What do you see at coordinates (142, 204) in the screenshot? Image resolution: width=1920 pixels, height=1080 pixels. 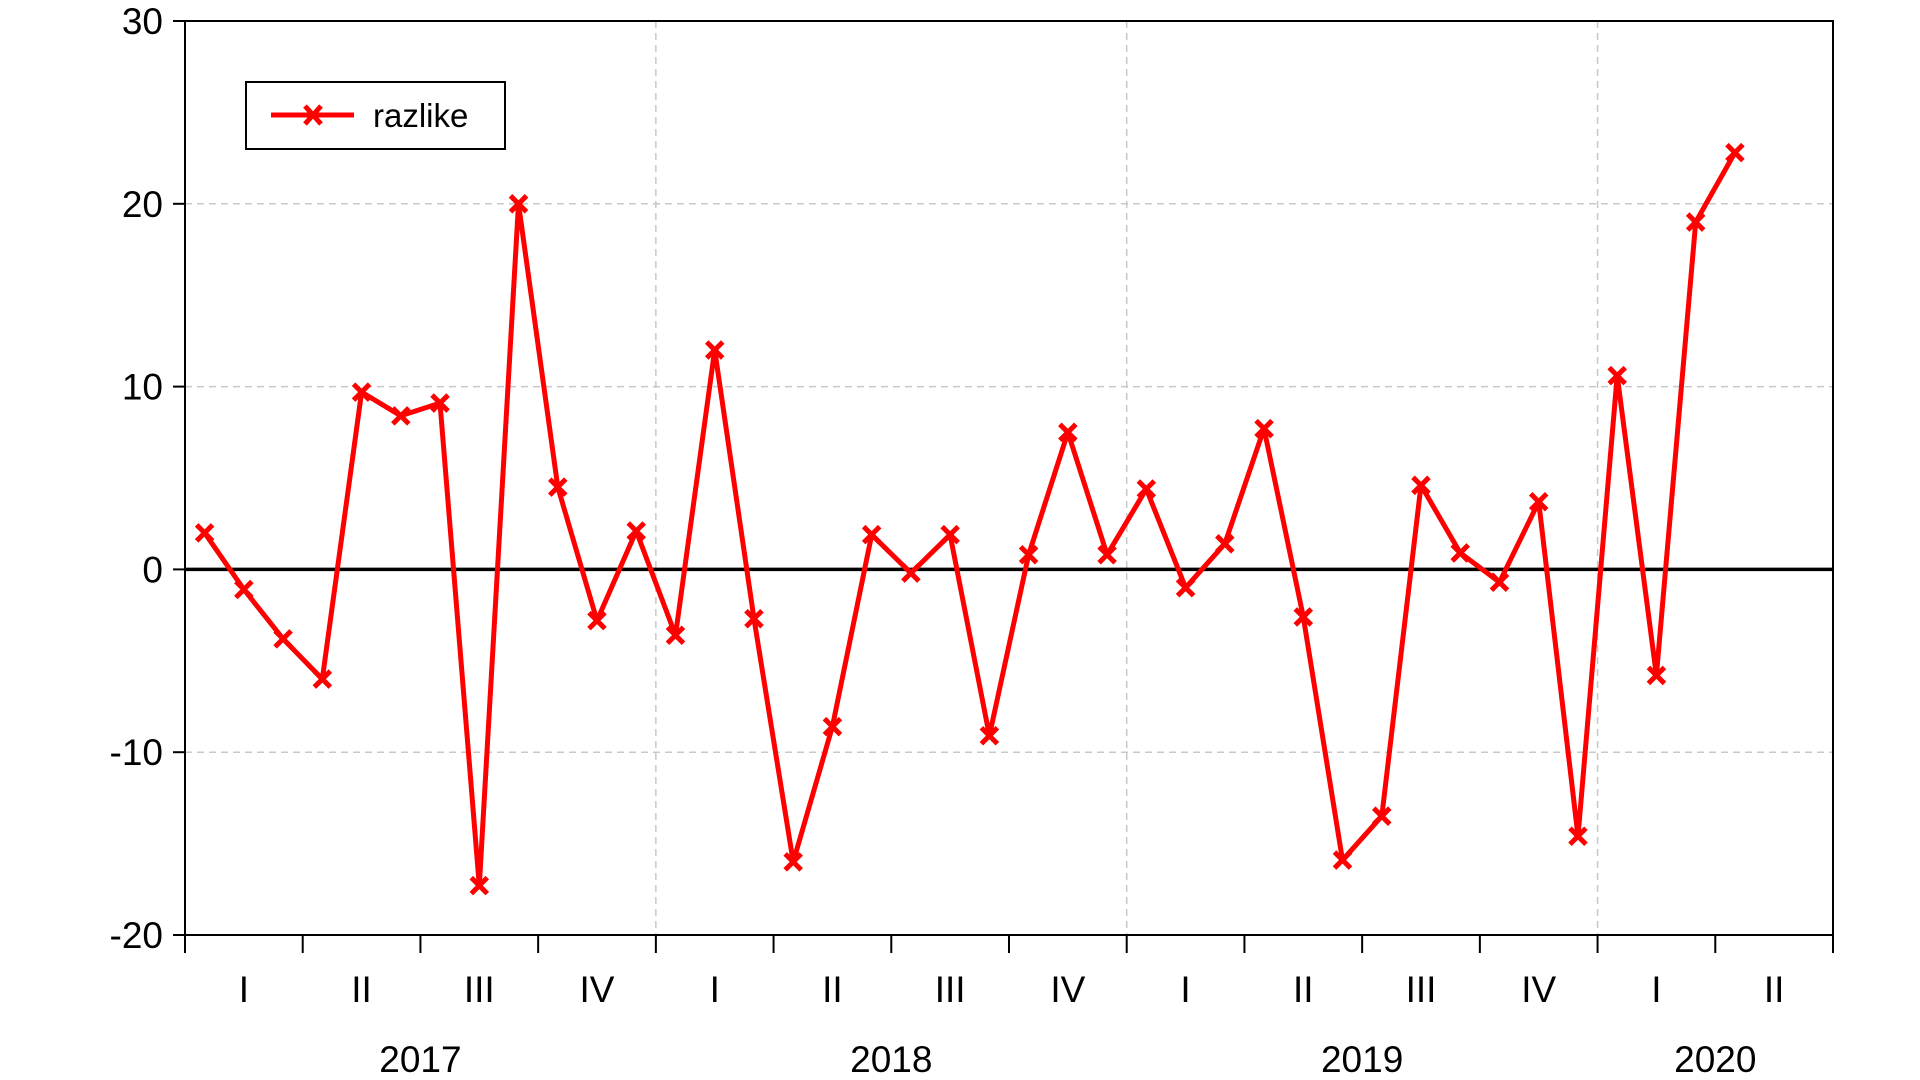 I see `y-tick-label: 20` at bounding box center [142, 204].